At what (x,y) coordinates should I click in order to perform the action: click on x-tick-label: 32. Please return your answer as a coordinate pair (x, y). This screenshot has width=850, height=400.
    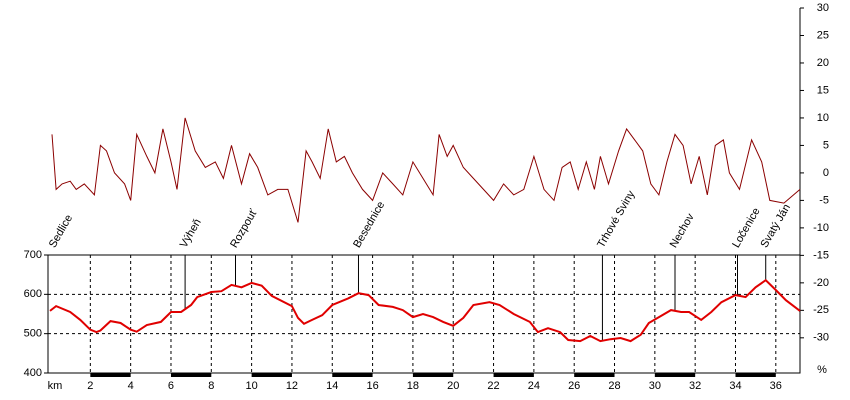
    Looking at the image, I should click on (695, 386).